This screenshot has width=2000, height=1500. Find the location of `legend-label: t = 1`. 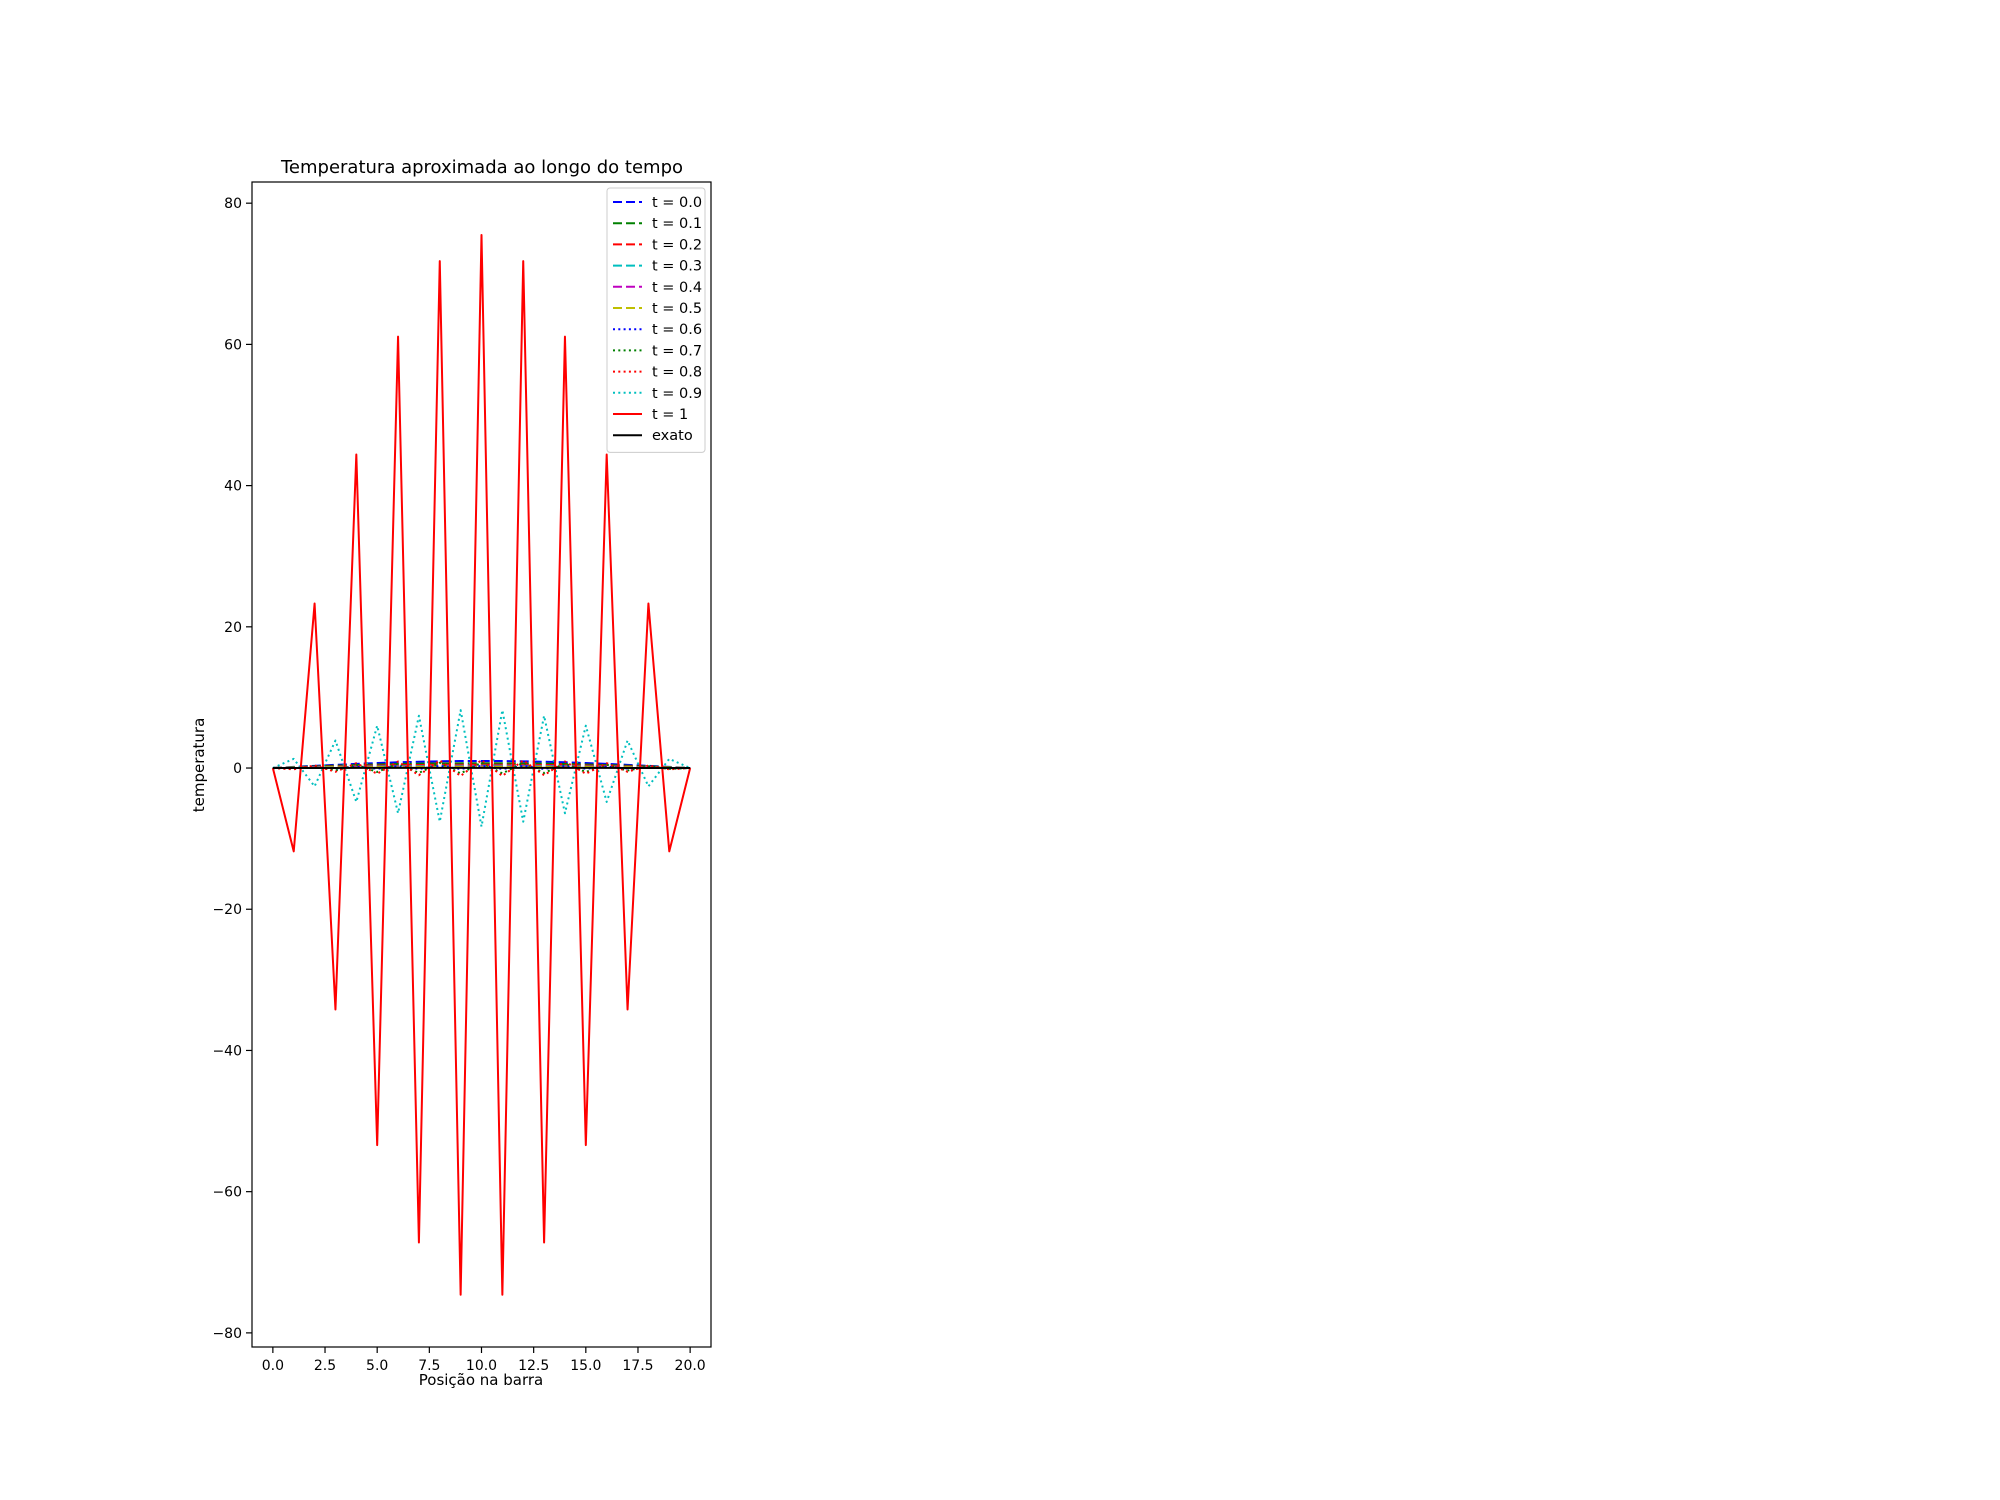

legend-label: t = 1 is located at coordinates (670, 415).